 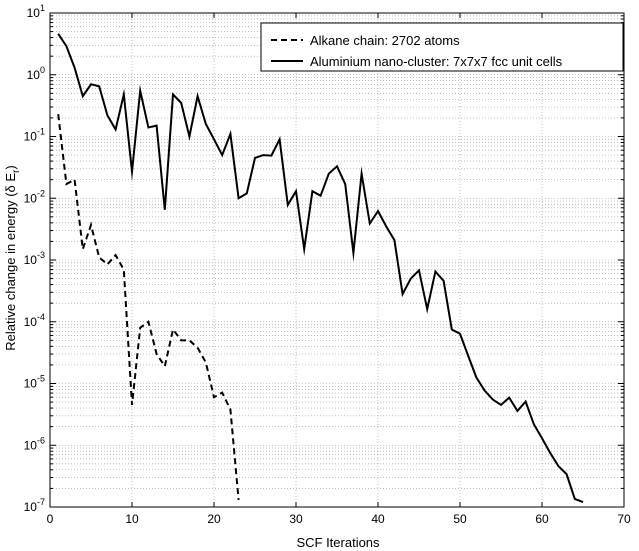 I want to click on y-tick-label: 10⁻⁶, so click(x=34, y=443).